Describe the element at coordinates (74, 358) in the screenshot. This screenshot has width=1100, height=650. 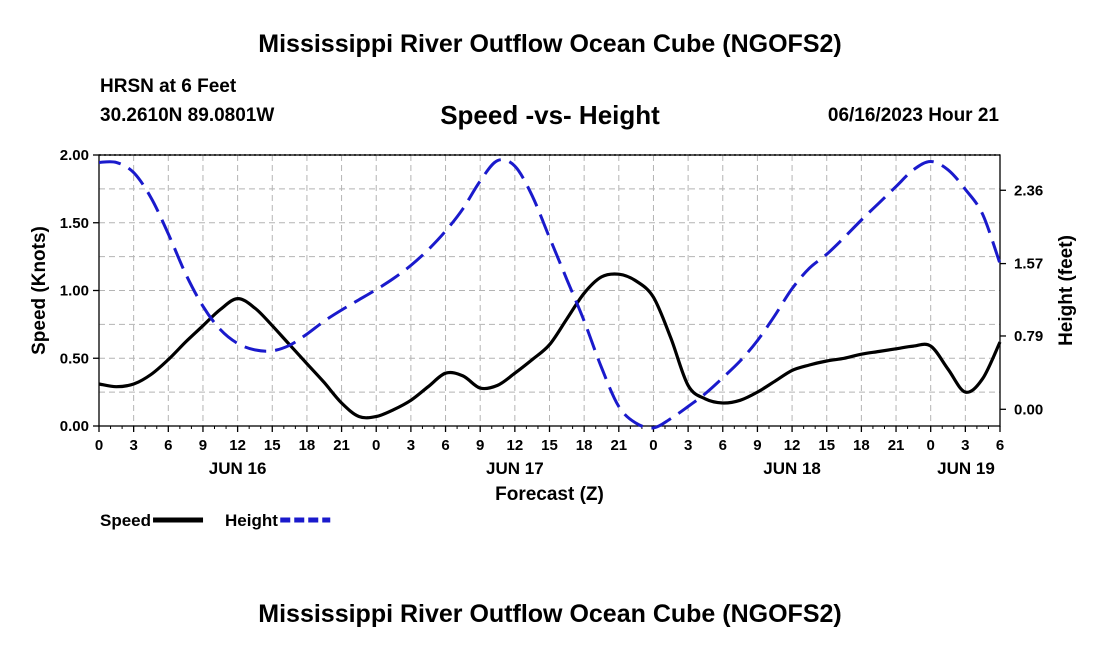
I see `y-tick-label: 0.50` at that location.